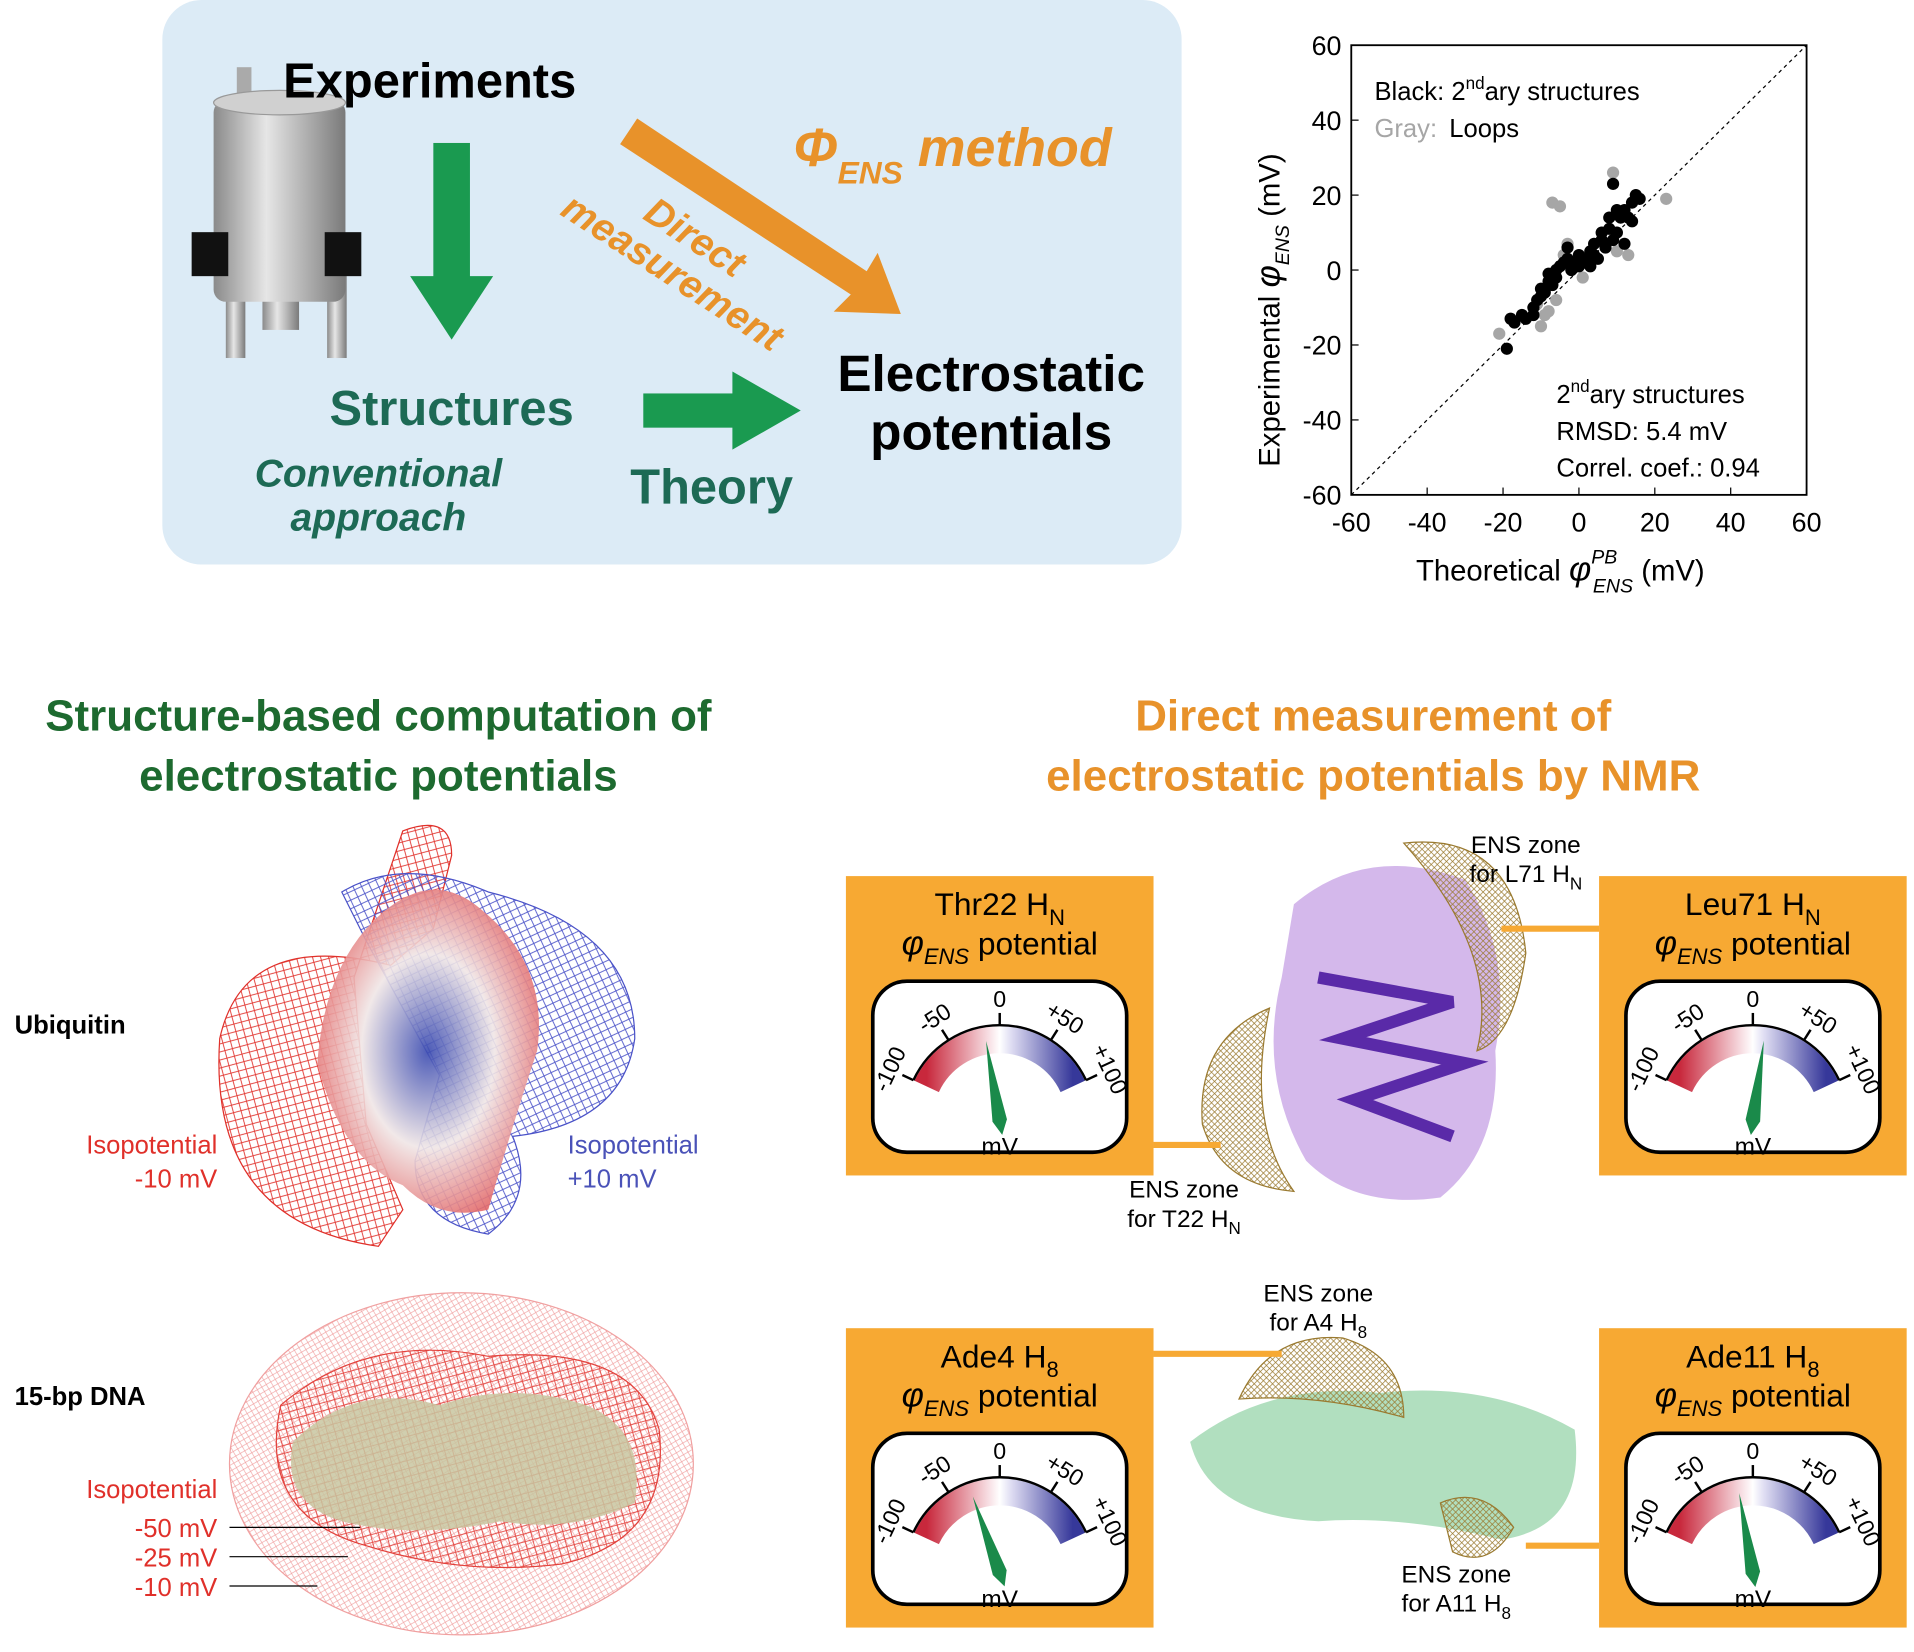  What do you see at coordinates (1322, 421) in the screenshot?
I see `y-tick-label: -40` at bounding box center [1322, 421].